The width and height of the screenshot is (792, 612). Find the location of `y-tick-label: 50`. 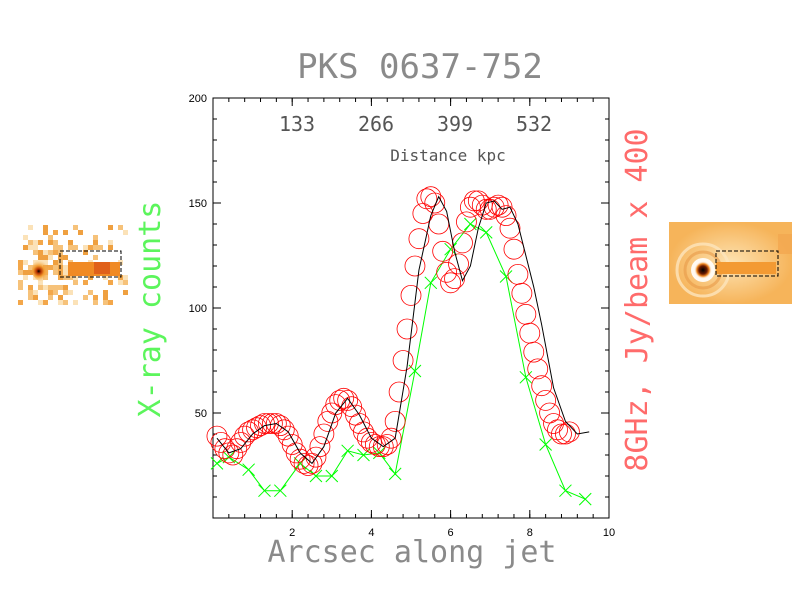

y-tick-label: 50 is located at coordinates (201, 414).